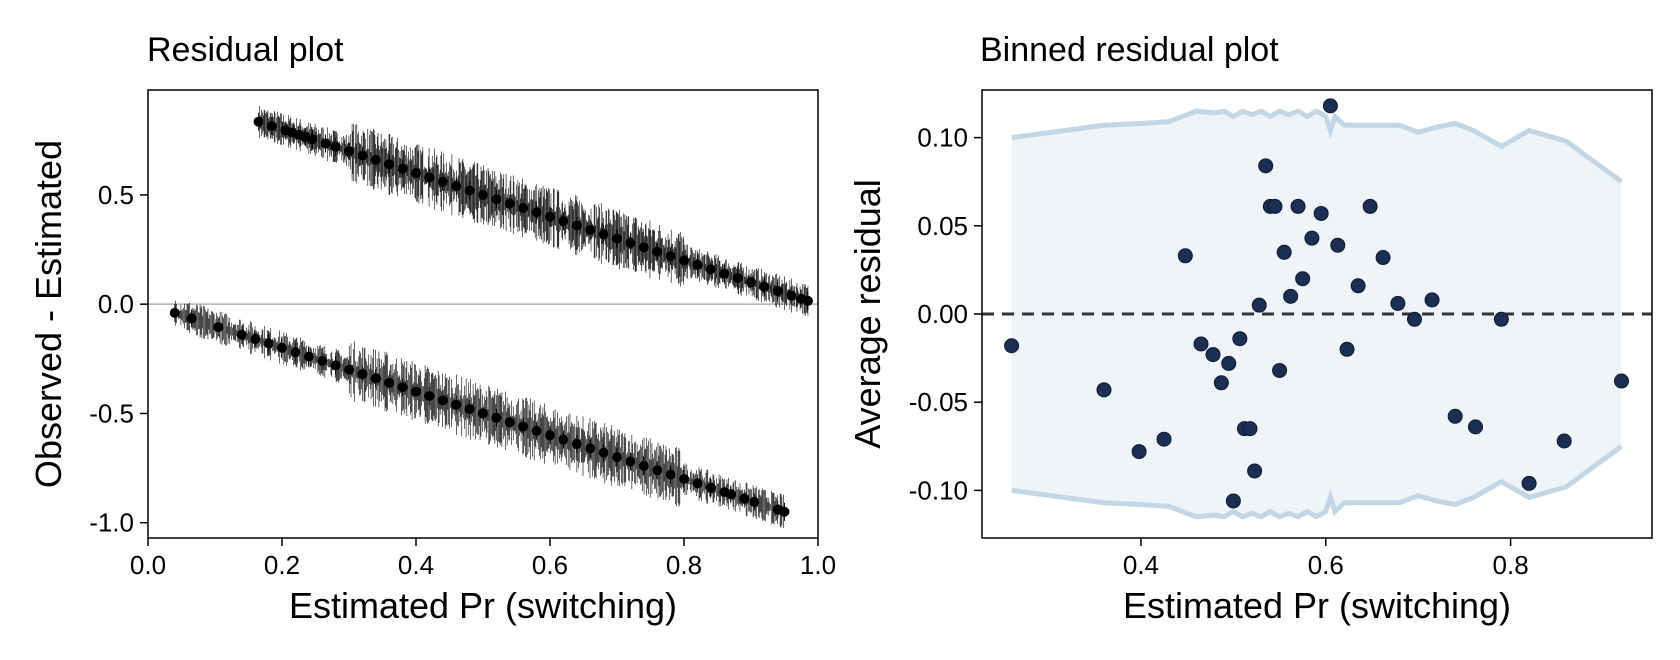  What do you see at coordinates (148, 565) in the screenshot?
I see `residual-plot-x-tick-label: 0.0` at bounding box center [148, 565].